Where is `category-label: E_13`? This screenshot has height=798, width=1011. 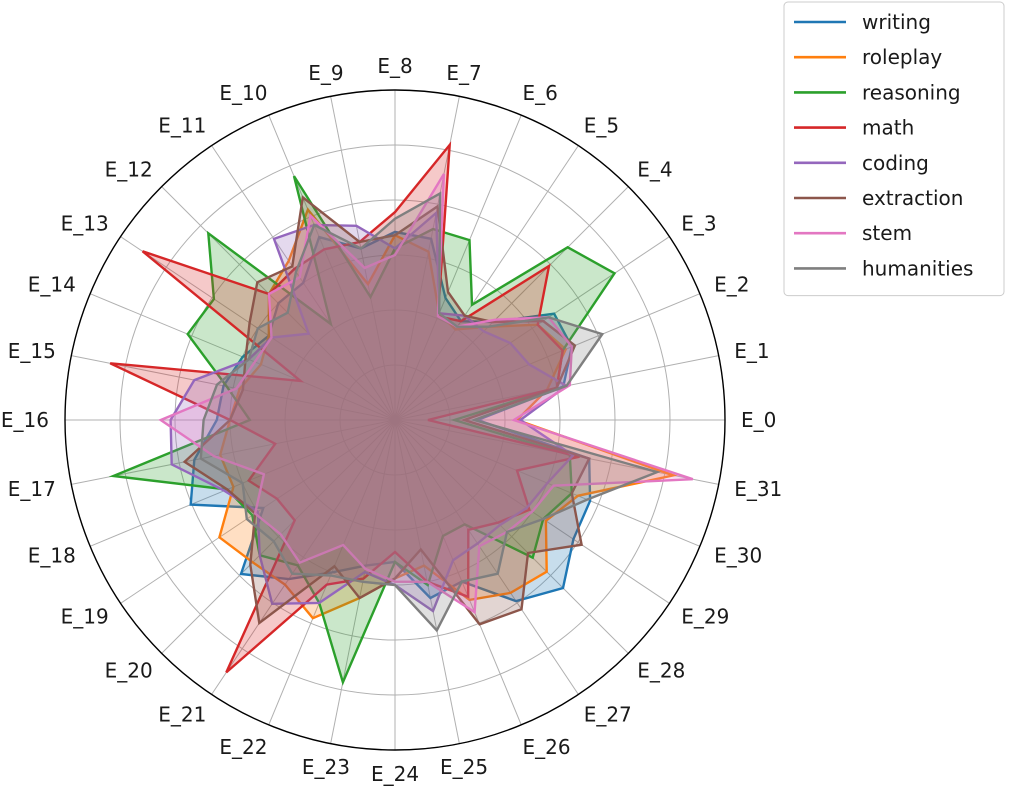 category-label: E_13 is located at coordinates (85, 223).